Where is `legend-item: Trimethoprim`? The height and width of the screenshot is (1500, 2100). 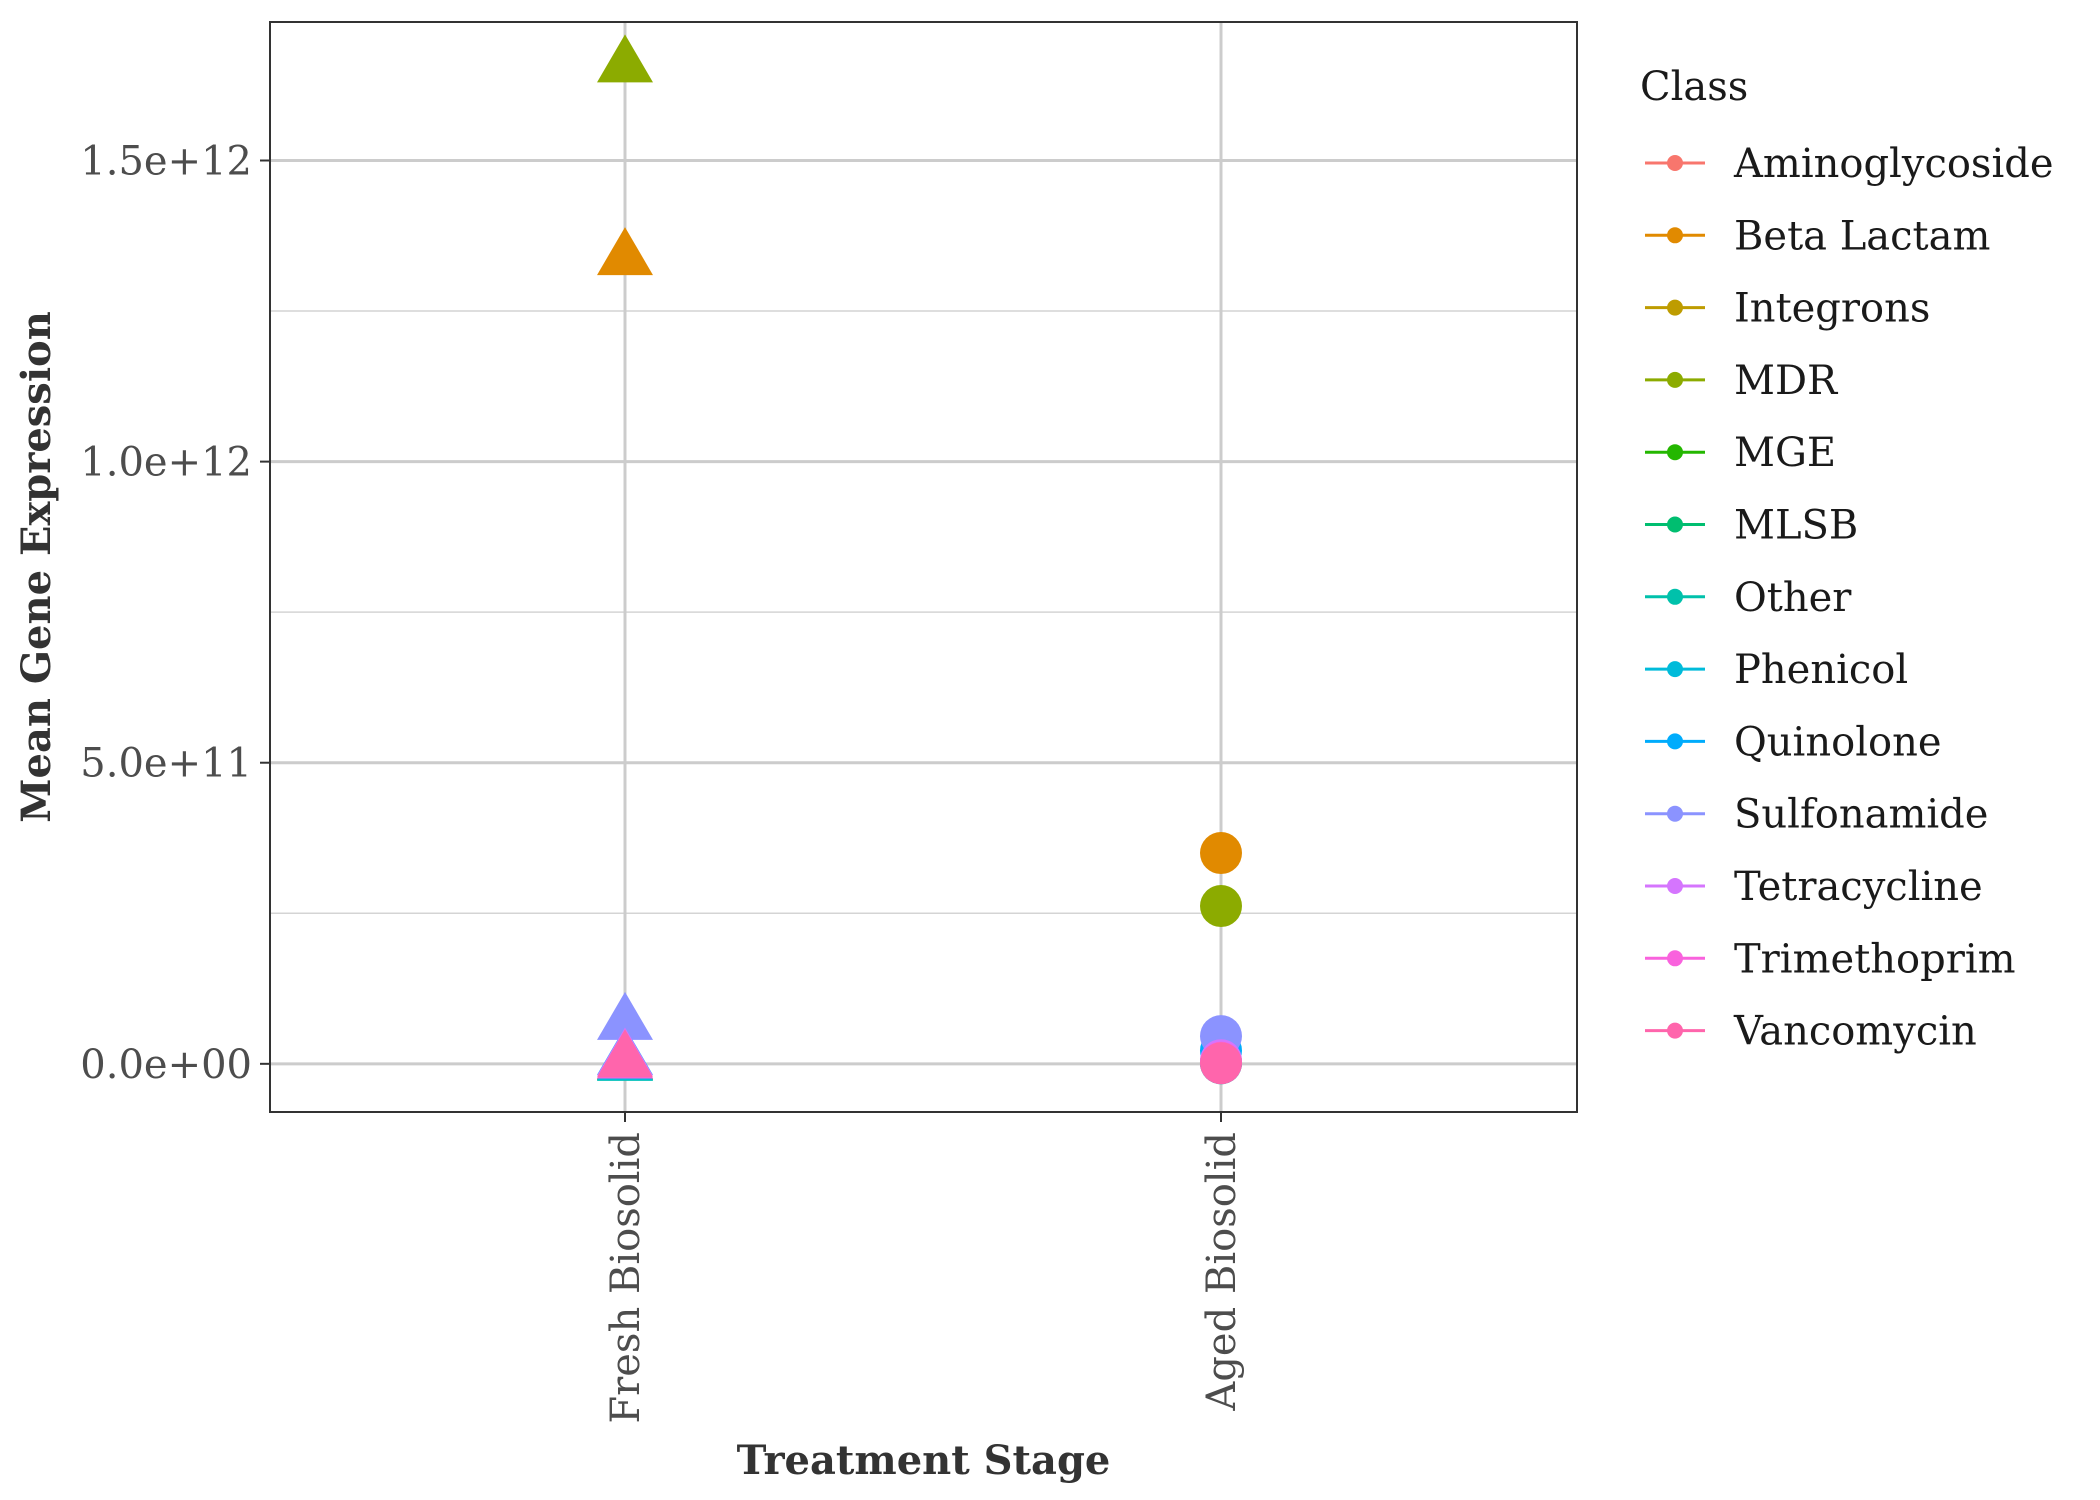
legend-item: Trimethoprim is located at coordinates (1830, 959).